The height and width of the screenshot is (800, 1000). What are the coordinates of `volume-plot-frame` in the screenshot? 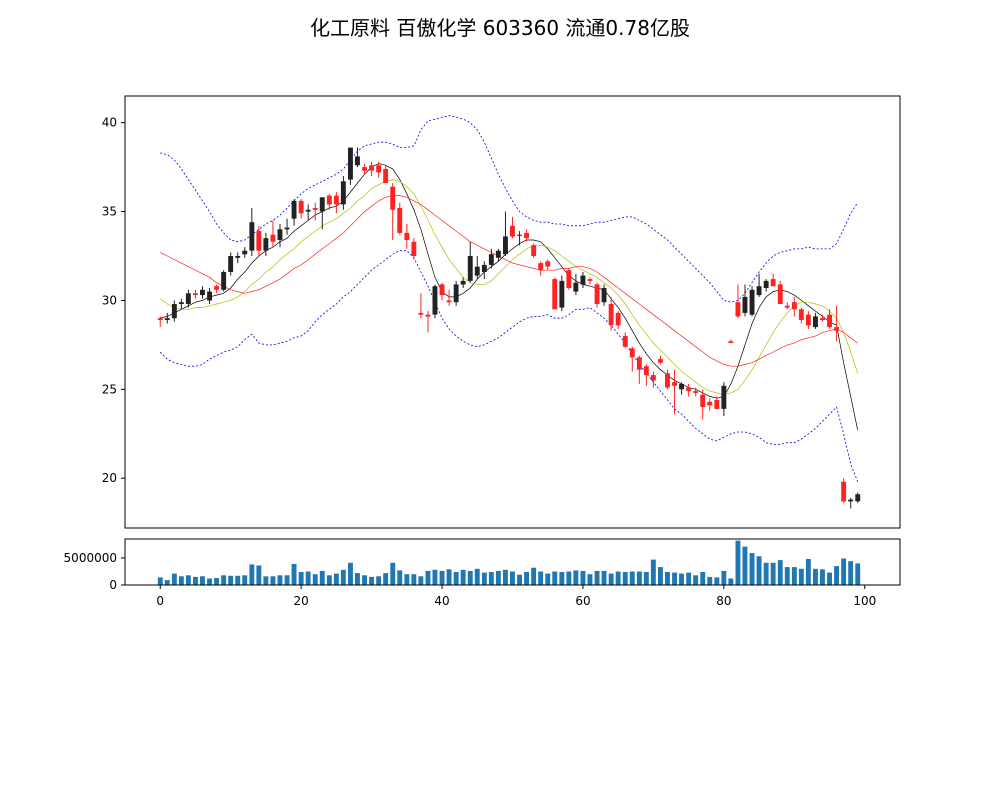 It's located at (512, 562).